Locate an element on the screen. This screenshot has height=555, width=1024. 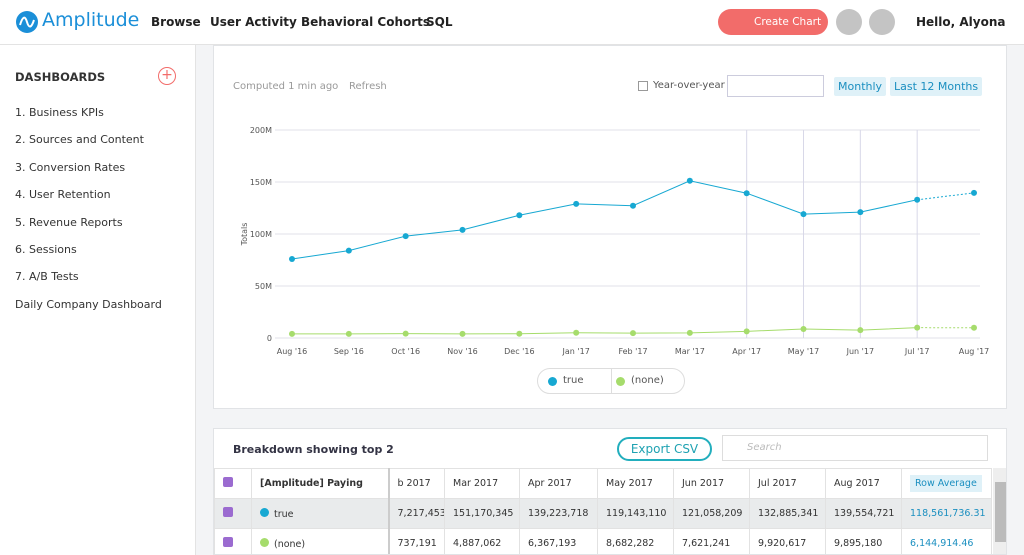
refresh: Refresh is located at coordinates (368, 86).